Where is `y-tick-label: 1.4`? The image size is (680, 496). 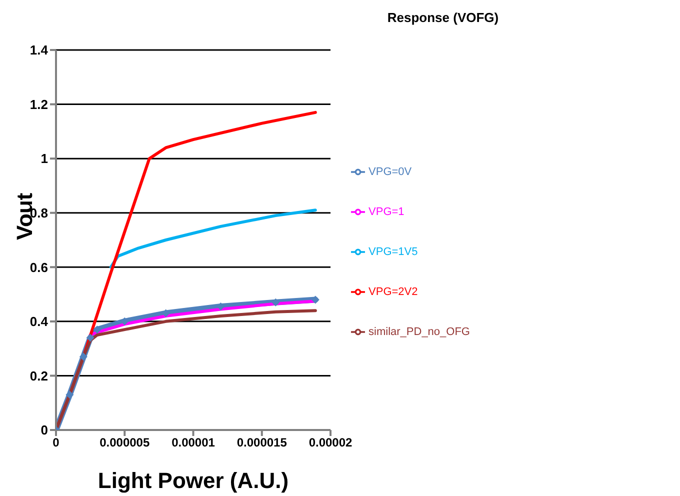 y-tick-label: 1.4 is located at coordinates (39, 50).